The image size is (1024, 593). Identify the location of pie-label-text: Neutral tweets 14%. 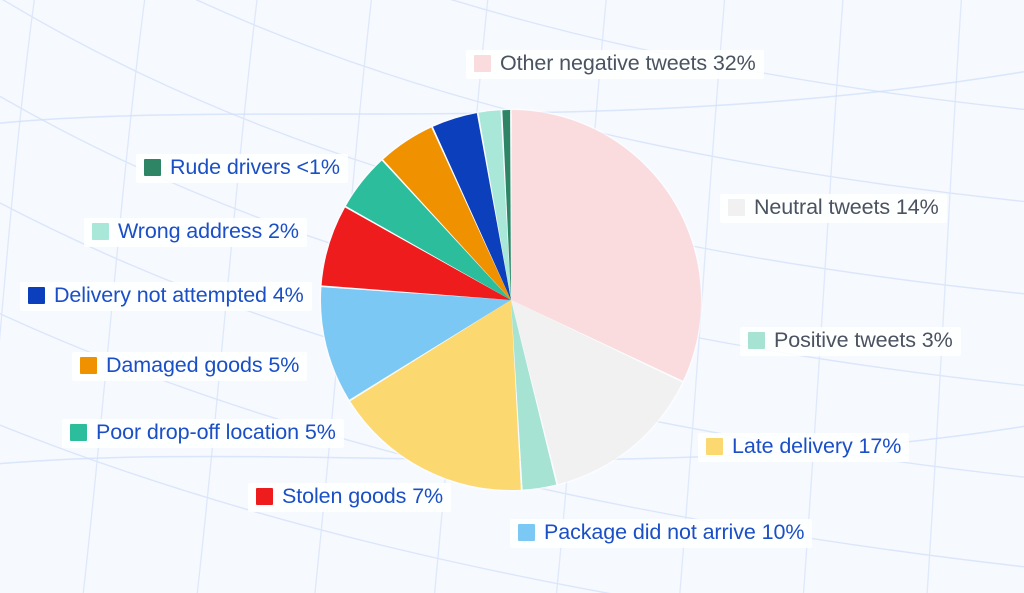
(846, 207).